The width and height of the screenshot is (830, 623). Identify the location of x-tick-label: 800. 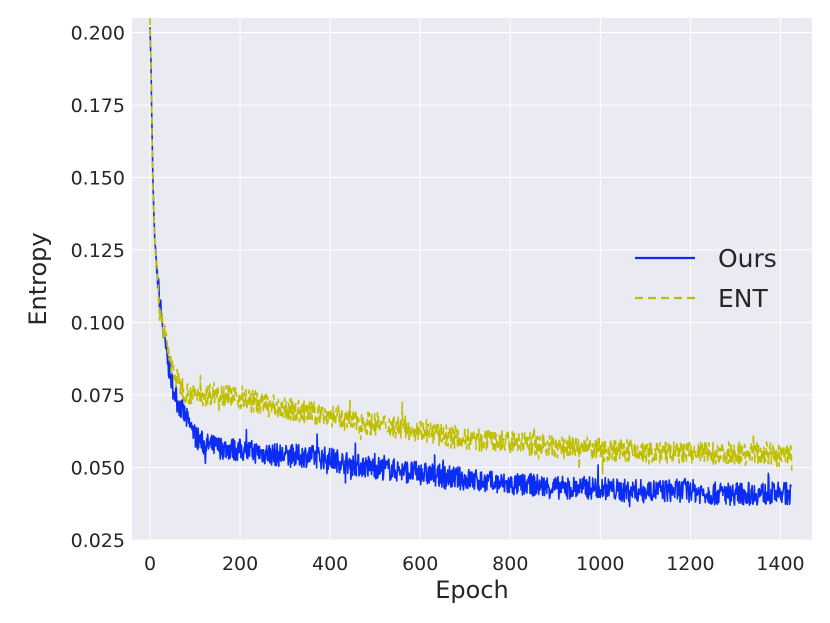
(510, 564).